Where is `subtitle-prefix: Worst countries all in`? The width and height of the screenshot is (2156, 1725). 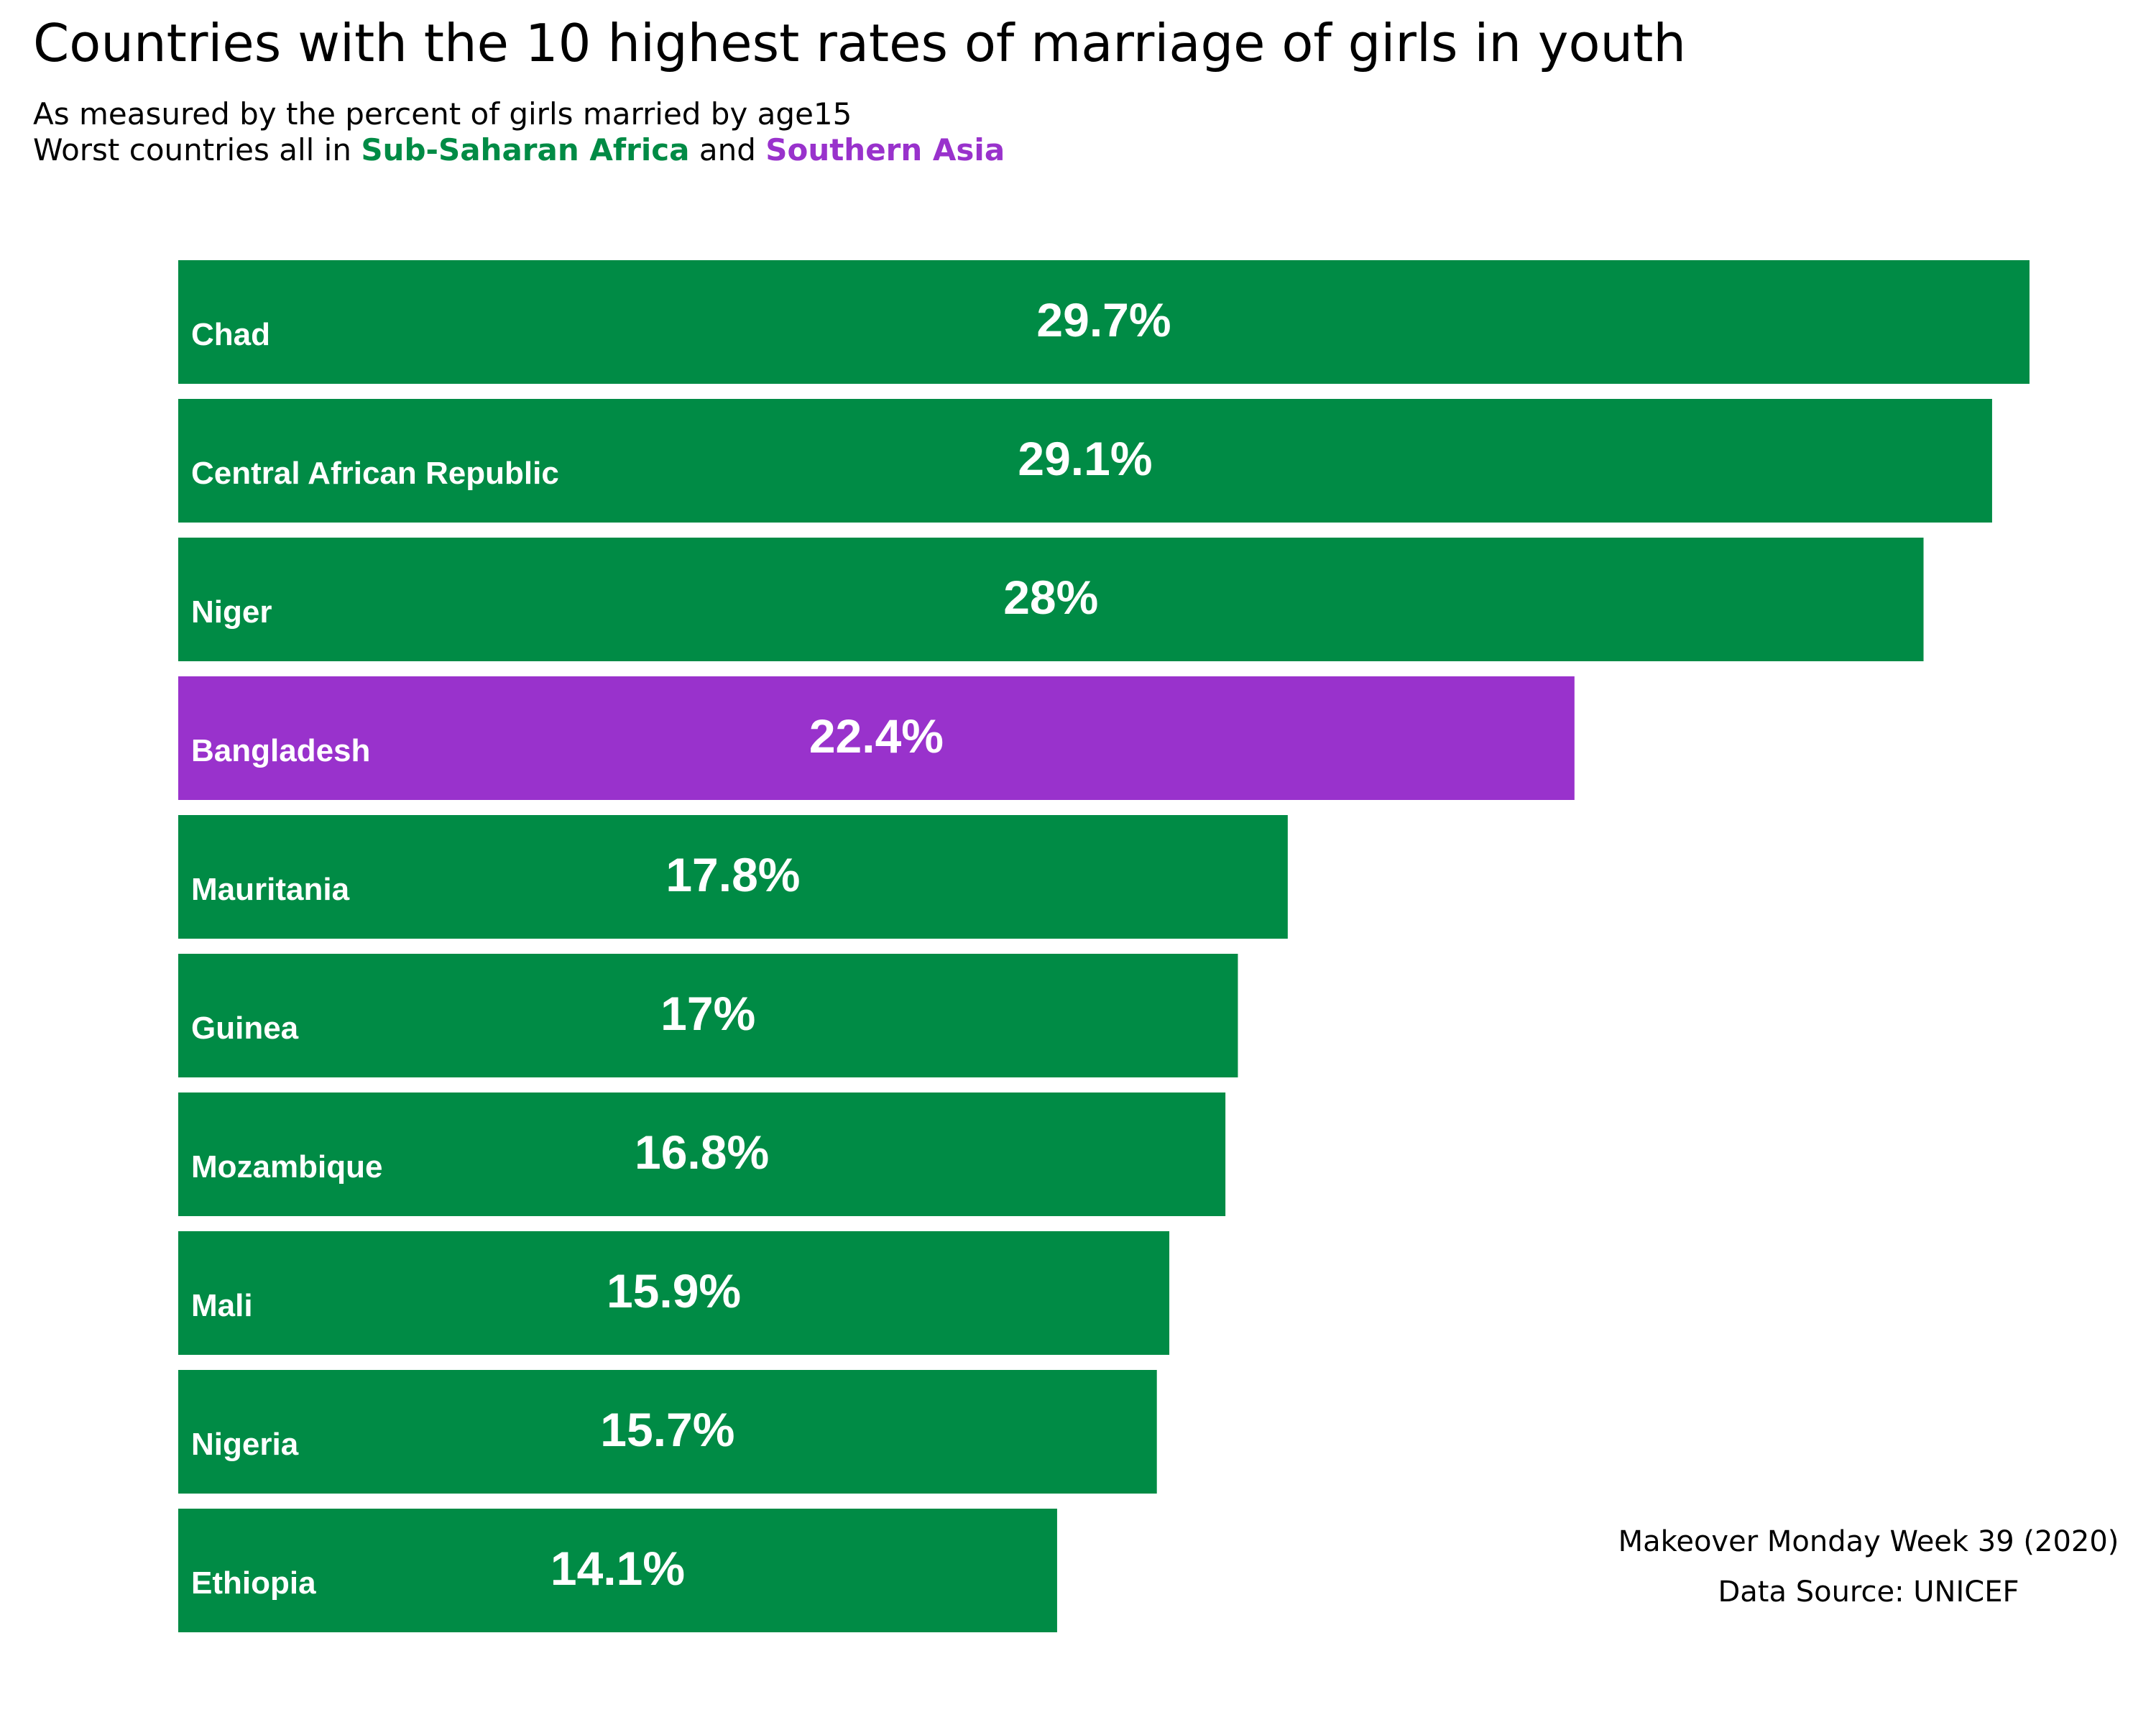 subtitle-prefix: Worst countries all in is located at coordinates (197, 149).